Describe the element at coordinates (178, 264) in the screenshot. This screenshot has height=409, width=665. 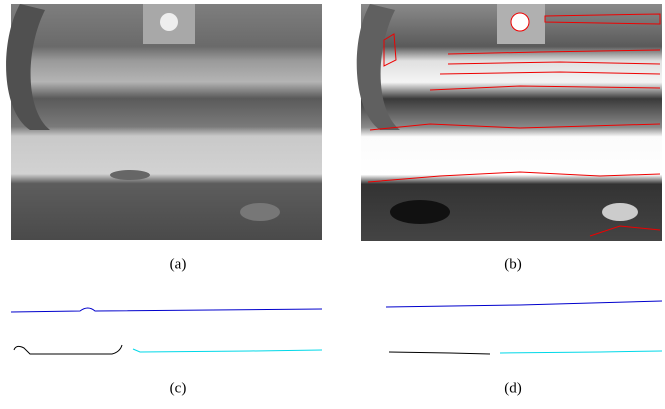
I see `panel-label: (a)` at that location.